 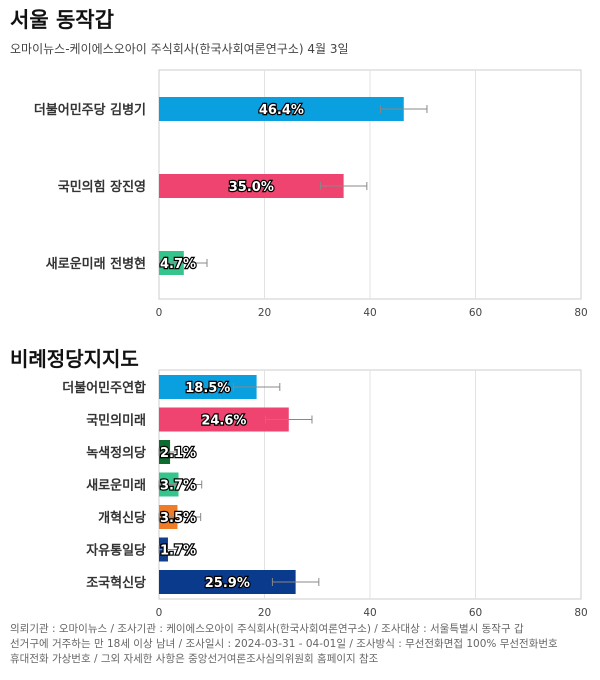 I want to click on data-label: 35.0%, so click(x=251, y=187).